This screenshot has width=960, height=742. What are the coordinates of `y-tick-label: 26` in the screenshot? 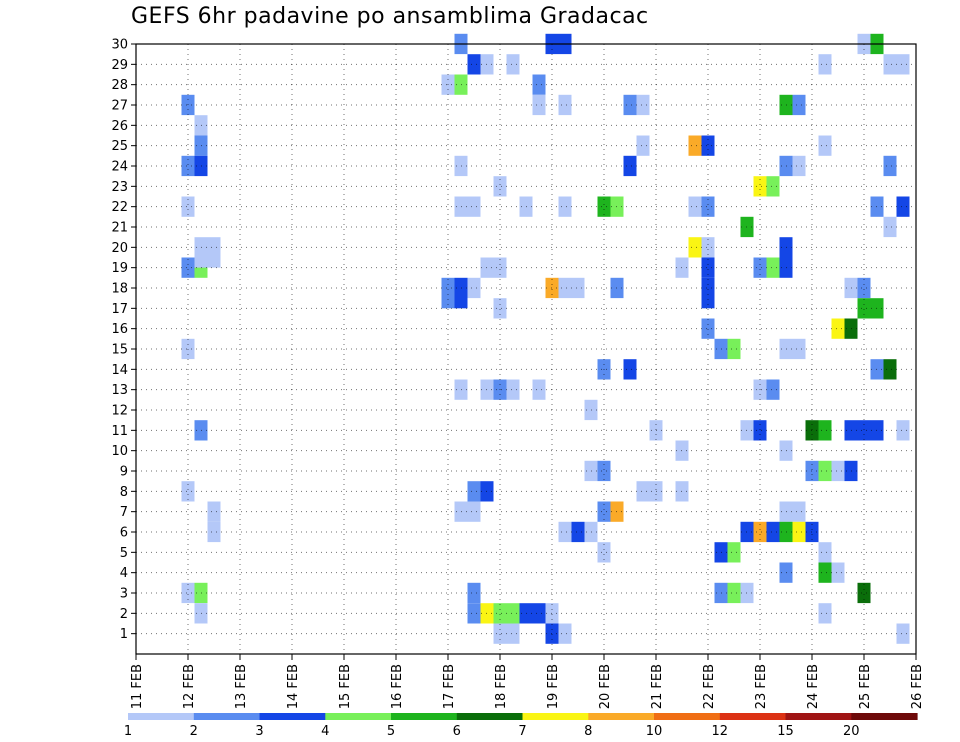 It's located at (119, 126).